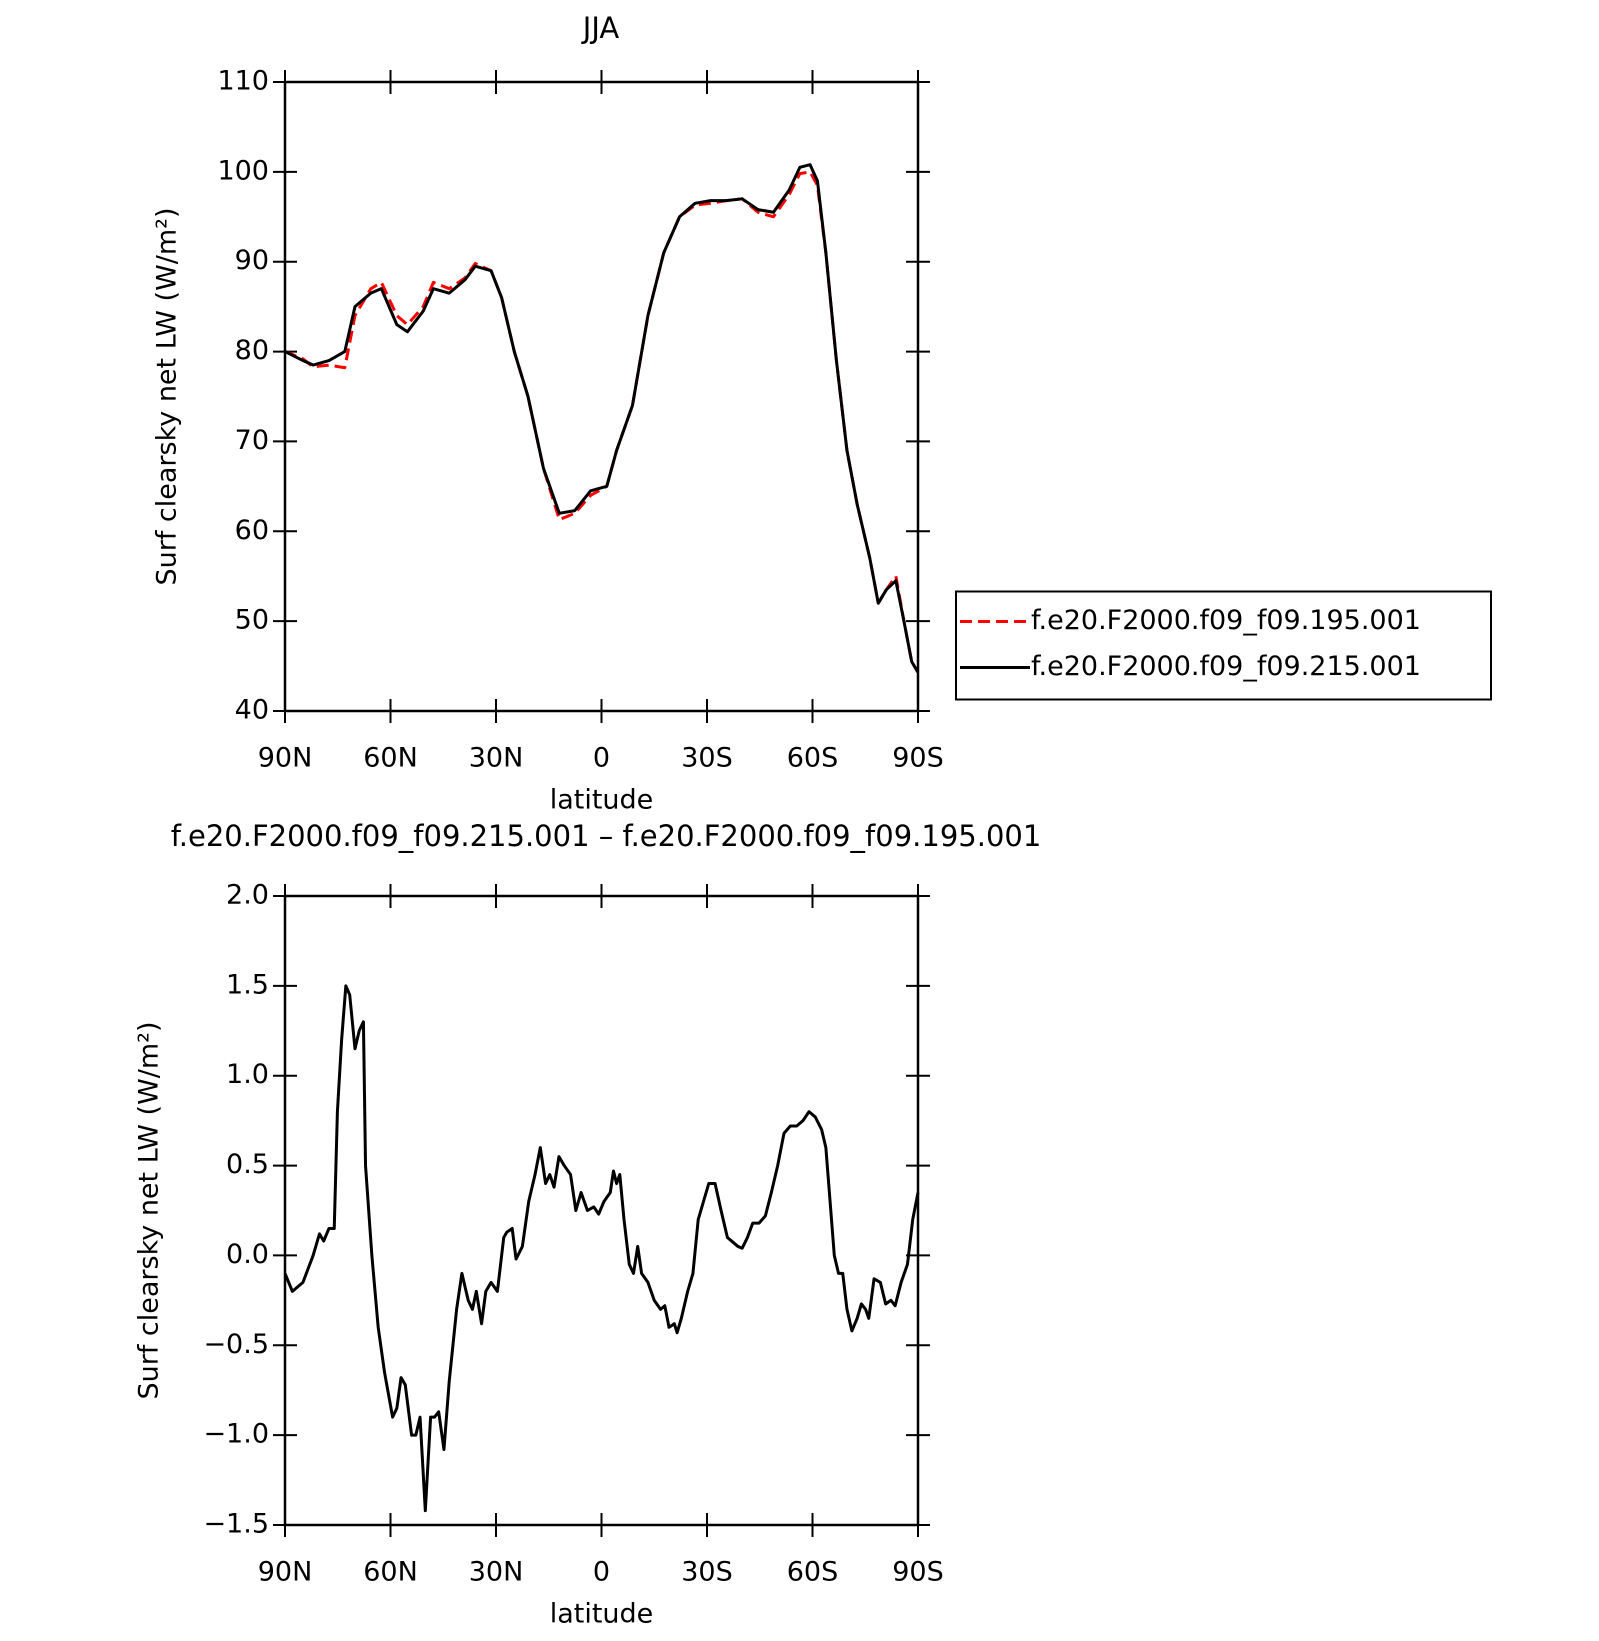 The height and width of the screenshot is (1641, 1599). Describe the element at coordinates (247, 1074) in the screenshot. I see `y-tick-label: 1.0` at that location.